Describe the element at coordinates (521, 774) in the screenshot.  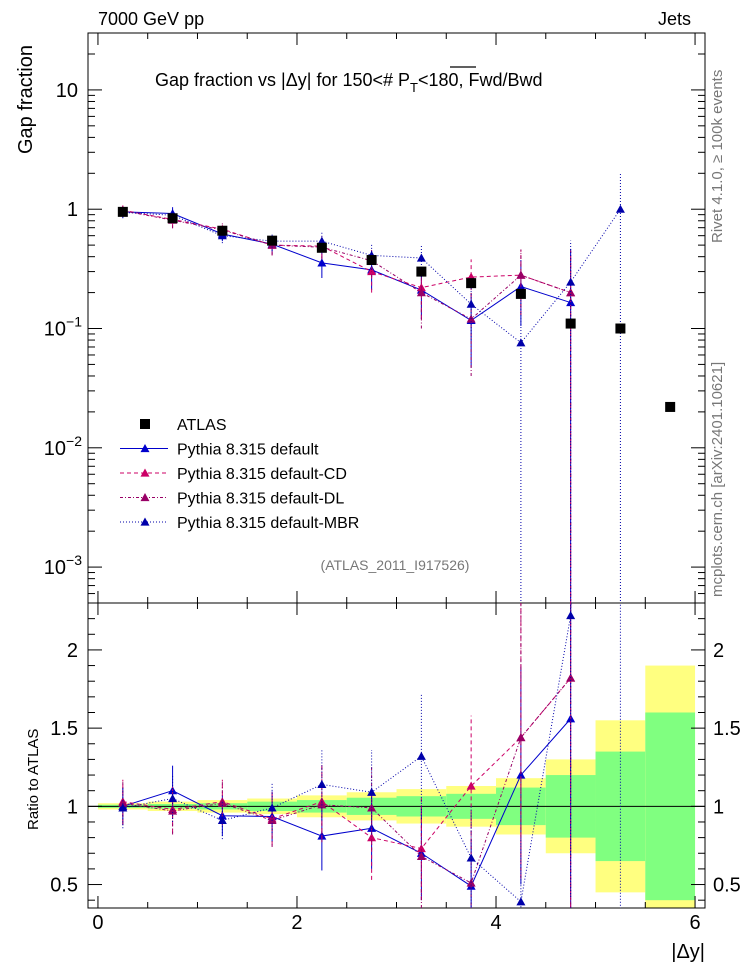
I see `pythia-8-315-default-ratio-point` at that location.